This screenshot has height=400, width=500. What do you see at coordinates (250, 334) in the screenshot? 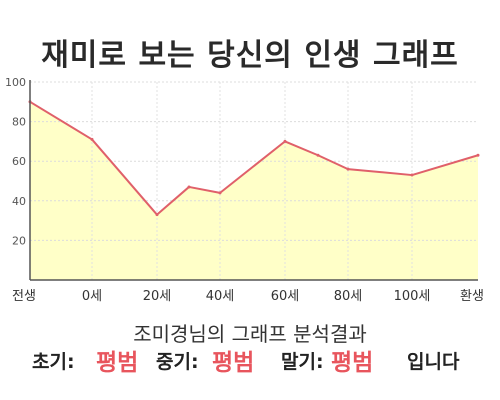
I see `analysis-subtitle: 조미경님의 그래프 분석결과` at bounding box center [250, 334].